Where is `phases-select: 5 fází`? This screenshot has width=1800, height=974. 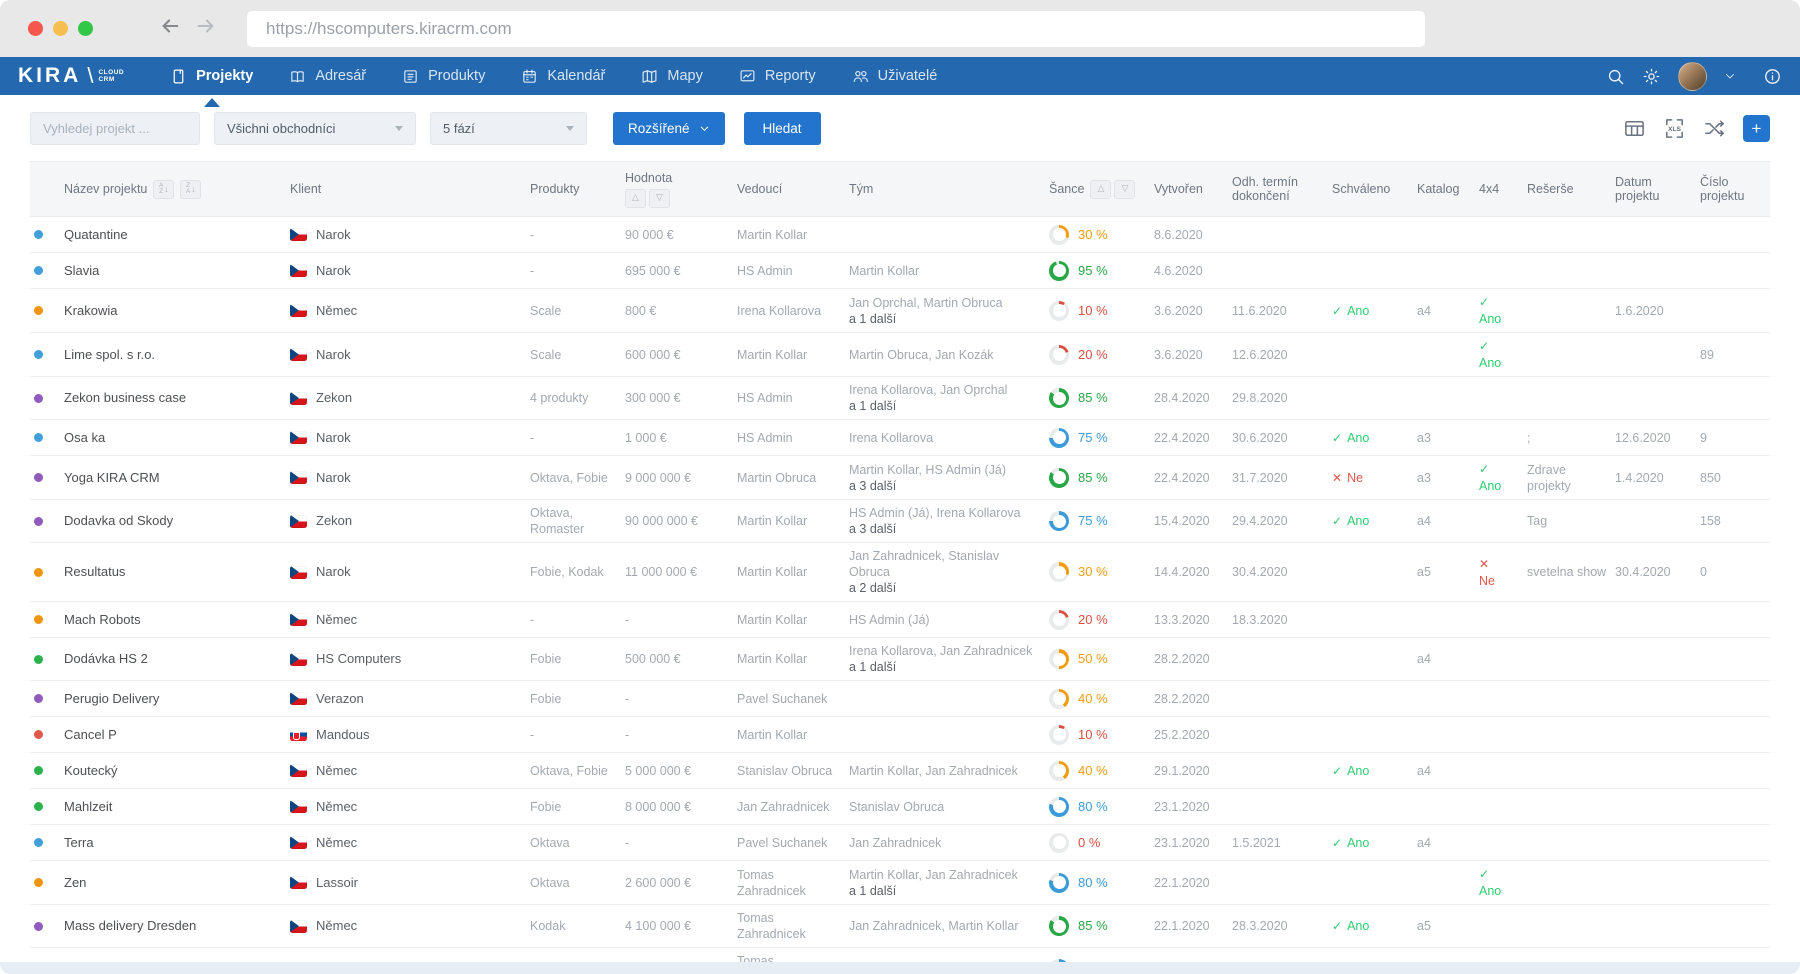
phases-select: 5 fází is located at coordinates (508, 128).